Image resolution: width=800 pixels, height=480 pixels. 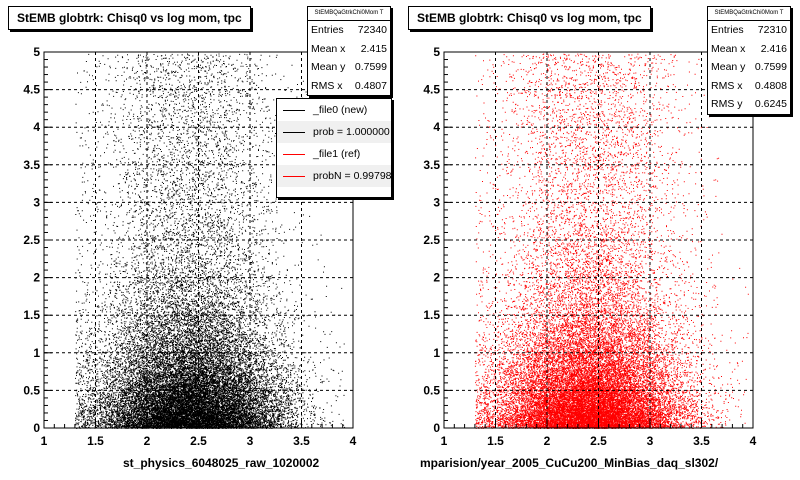 What do you see at coordinates (221, 463) in the screenshot?
I see `left-x-axis-label: st_physics_6048025_raw_1020002` at bounding box center [221, 463].